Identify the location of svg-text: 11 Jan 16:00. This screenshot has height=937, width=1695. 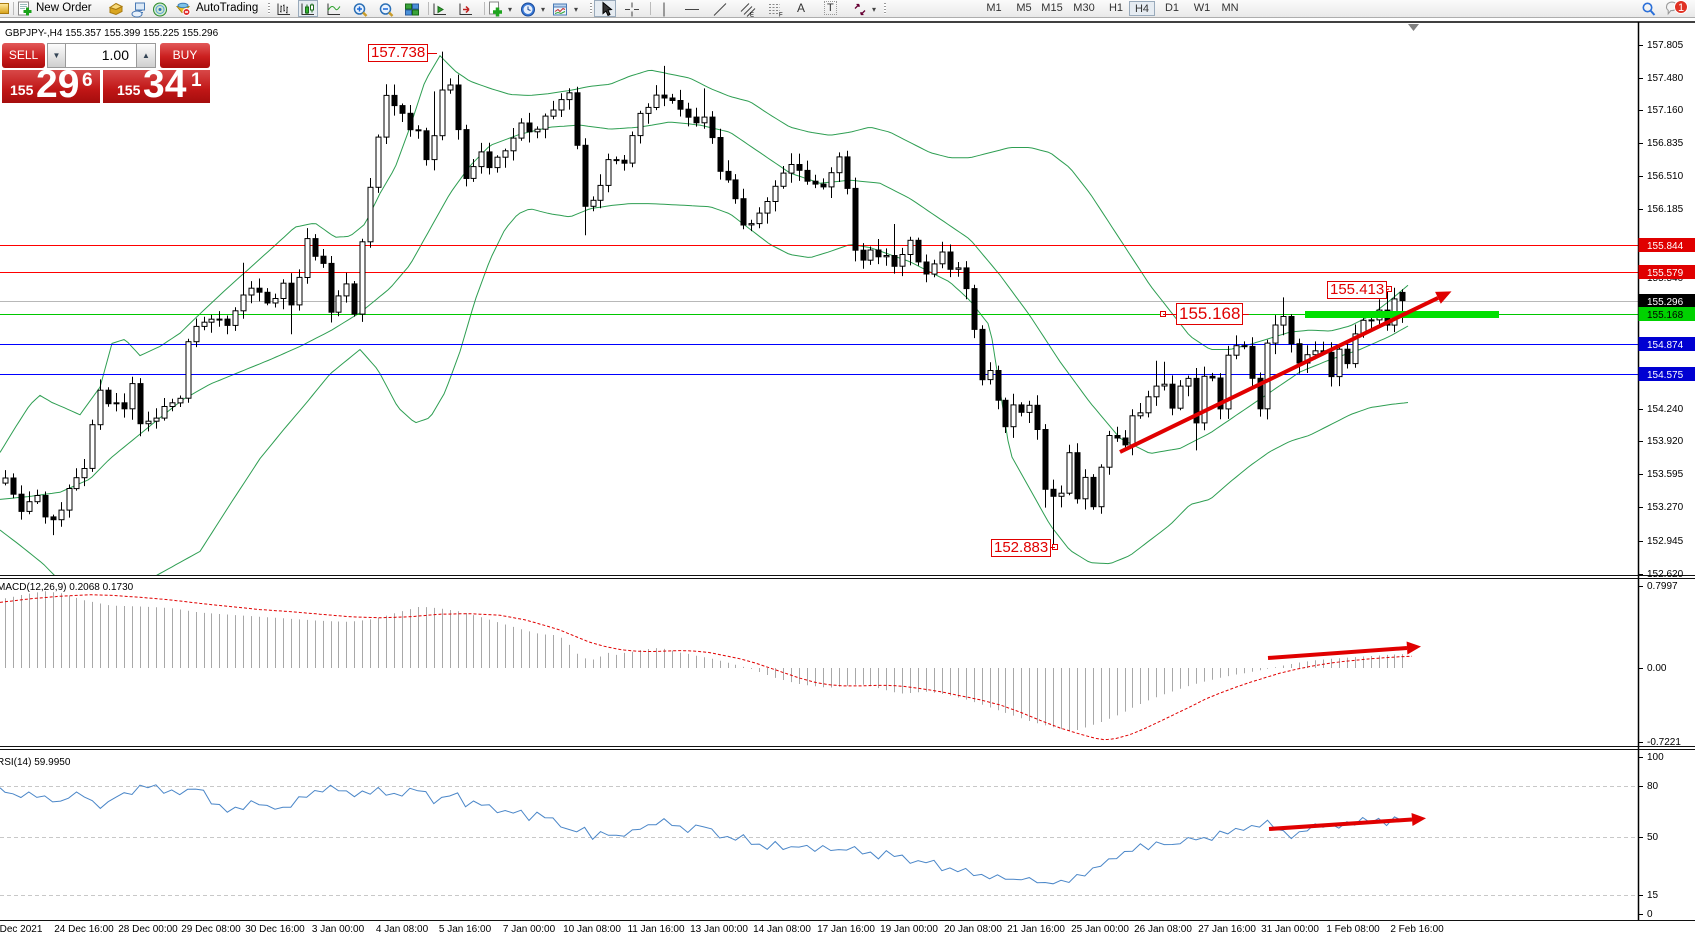
(656, 929).